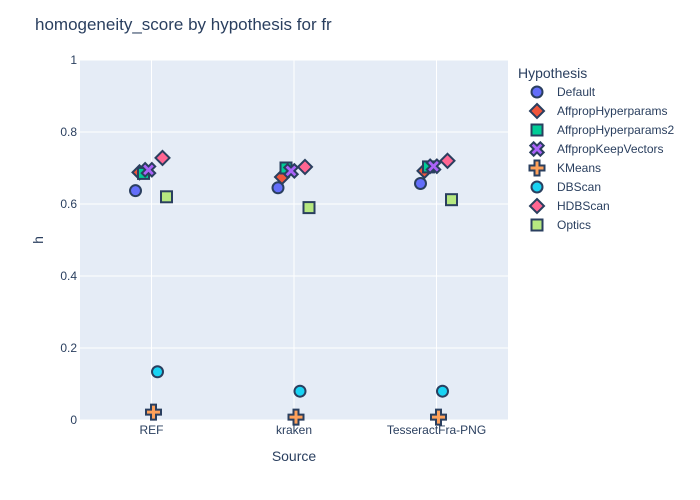 Image resolution: width=700 pixels, height=500 pixels. I want to click on x-axis-title: Source, so click(294, 456).